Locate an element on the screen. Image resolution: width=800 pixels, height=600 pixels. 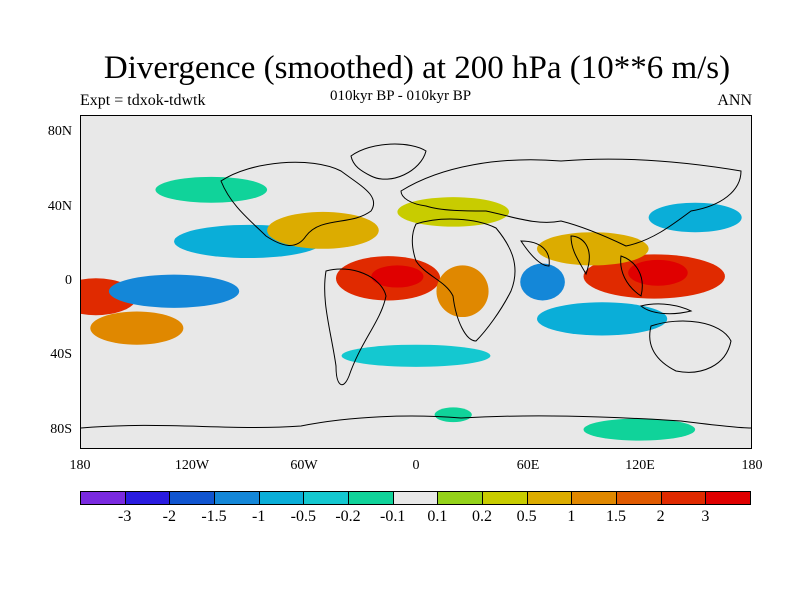
y-tick-40n: 40N is located at coordinates (59, 206).